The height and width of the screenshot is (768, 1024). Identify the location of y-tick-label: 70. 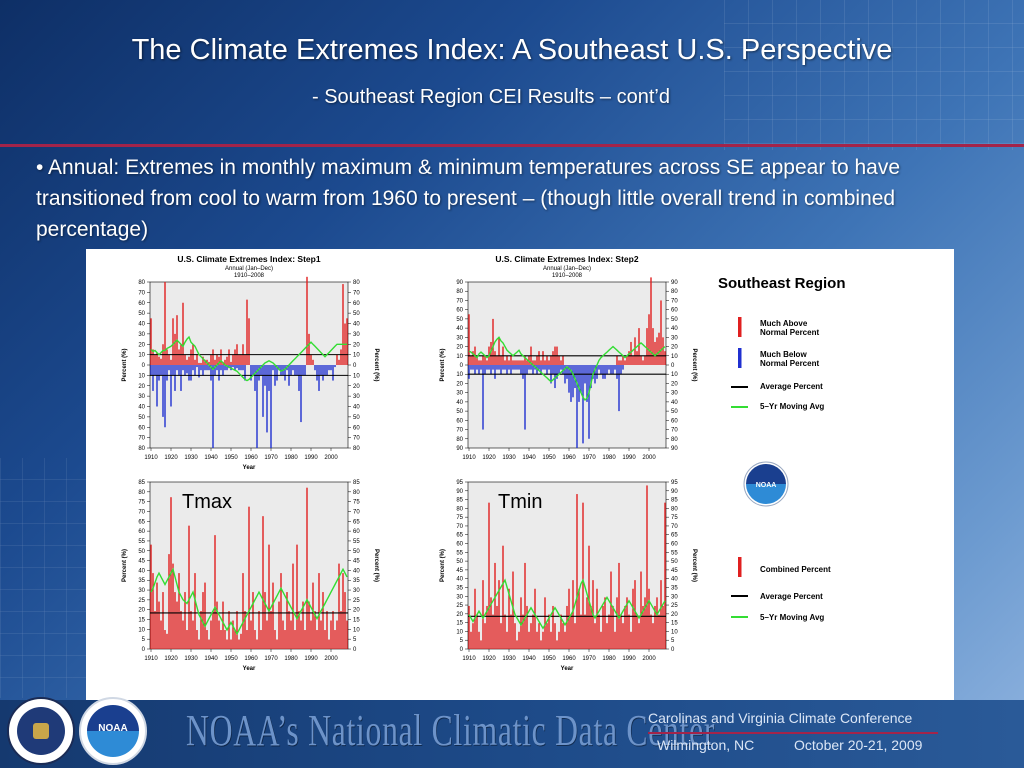
(674, 301).